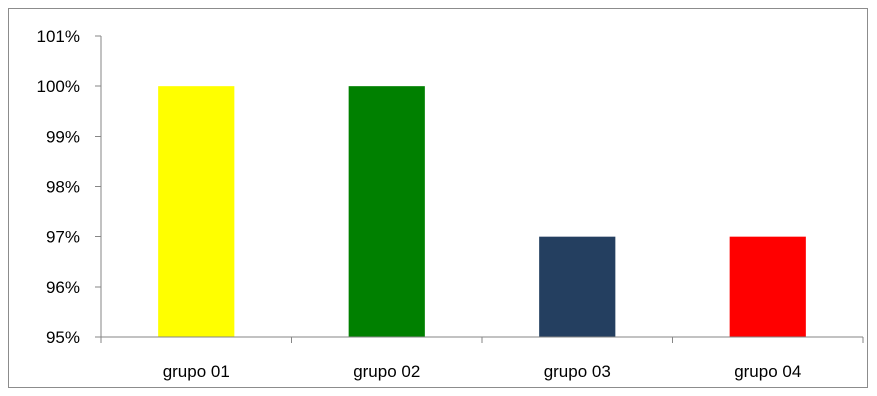  I want to click on y-tick-label: 99%, so click(63, 136).